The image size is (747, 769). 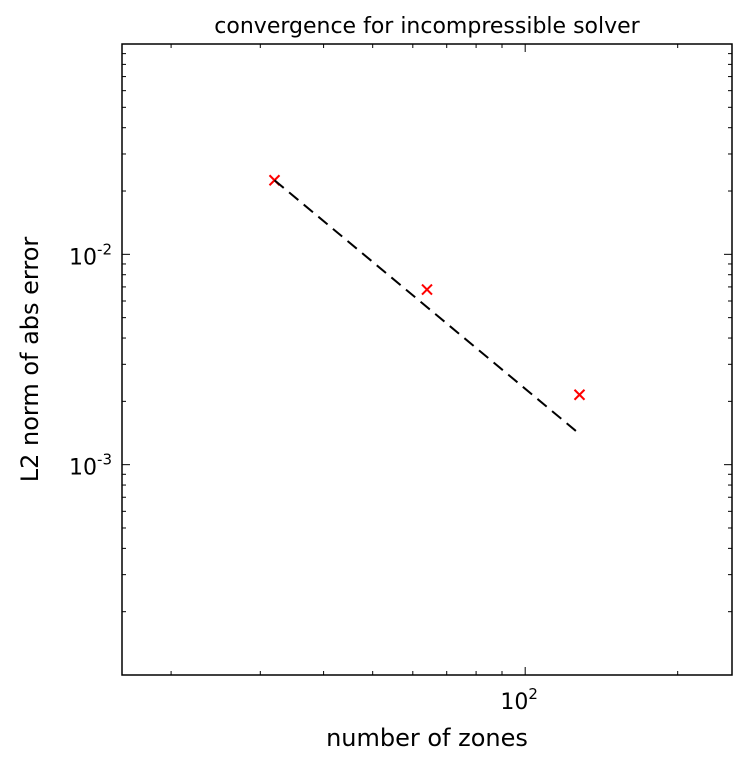 What do you see at coordinates (30, 360) in the screenshot?
I see `y-axis-label: L2 norm of abs error` at bounding box center [30, 360].